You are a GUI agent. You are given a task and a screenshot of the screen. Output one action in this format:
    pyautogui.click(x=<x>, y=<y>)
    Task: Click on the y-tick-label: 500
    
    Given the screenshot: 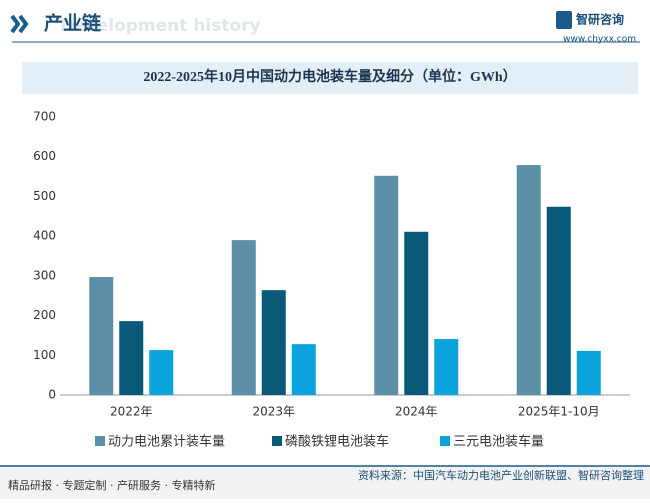 What is the action you would take?
    pyautogui.click(x=44, y=196)
    